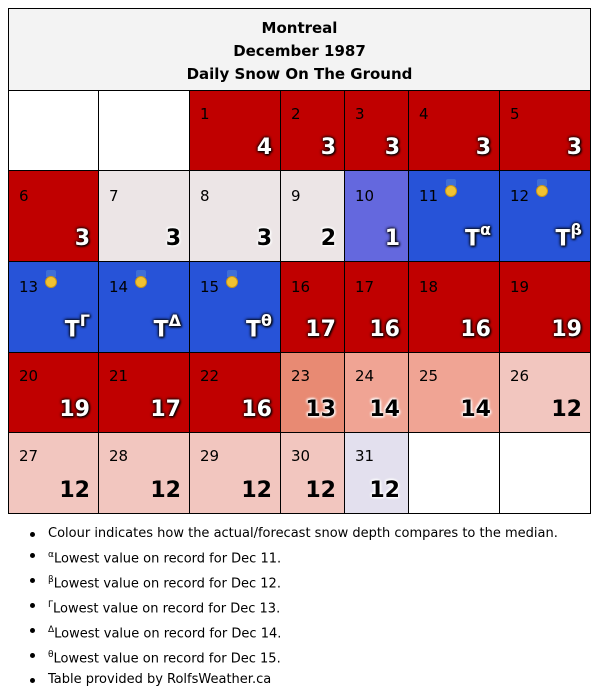 This screenshot has width=600, height=691. What do you see at coordinates (360, 114) in the screenshot?
I see `day-number: 3` at bounding box center [360, 114].